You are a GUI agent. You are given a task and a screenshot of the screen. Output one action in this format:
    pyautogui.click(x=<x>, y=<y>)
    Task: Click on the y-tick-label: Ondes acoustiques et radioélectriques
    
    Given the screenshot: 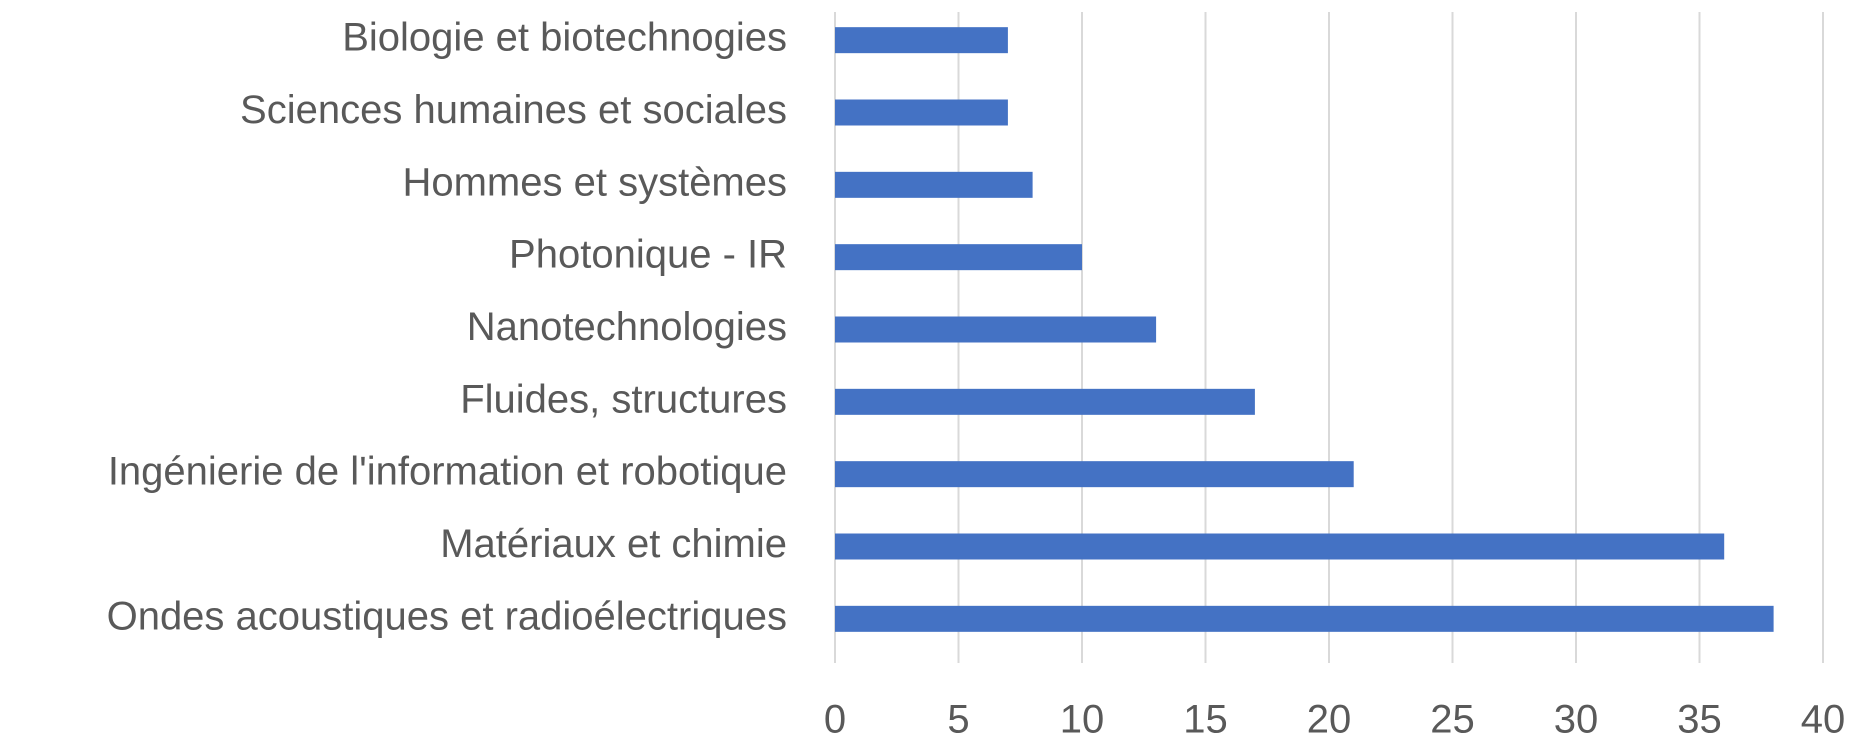 What is the action you would take?
    pyautogui.click(x=447, y=616)
    